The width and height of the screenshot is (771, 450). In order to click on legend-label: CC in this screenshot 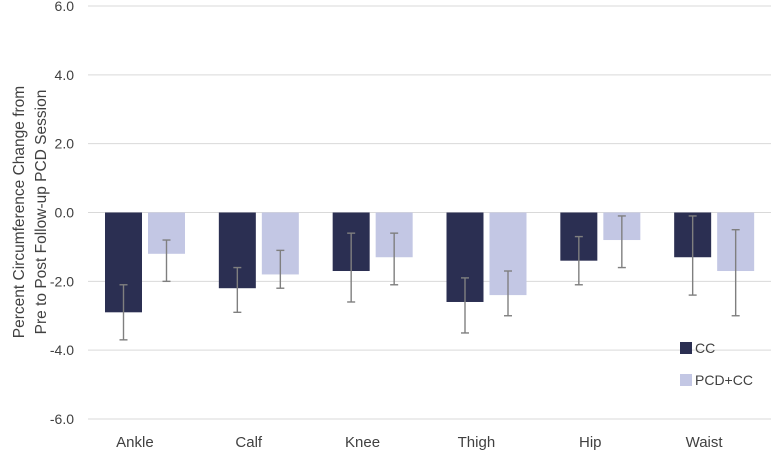, I will do `click(705, 348)`.